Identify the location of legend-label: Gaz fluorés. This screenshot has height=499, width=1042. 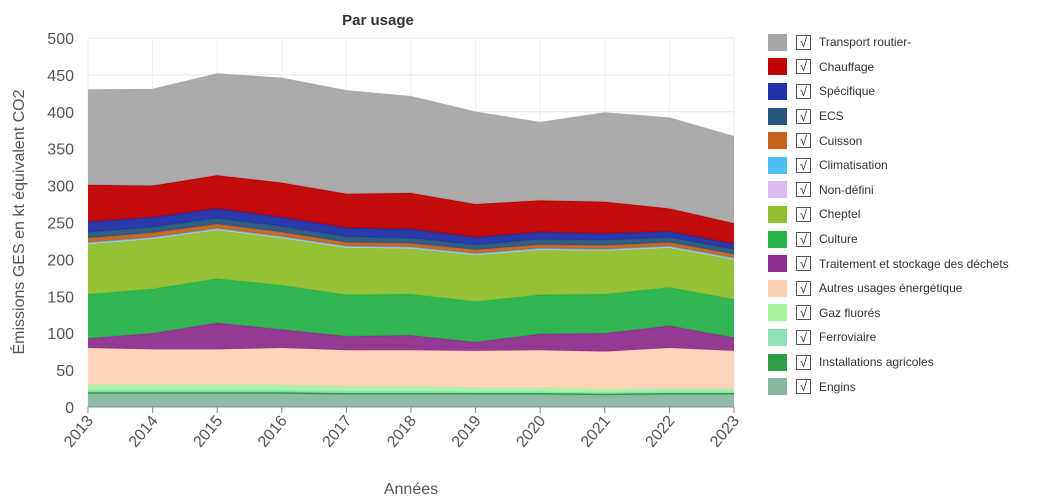
(850, 312).